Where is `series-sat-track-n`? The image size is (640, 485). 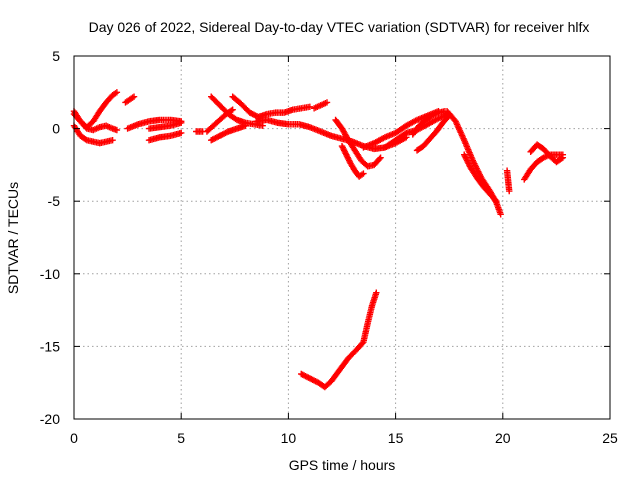
series-sat-track-n is located at coordinates (320, 105).